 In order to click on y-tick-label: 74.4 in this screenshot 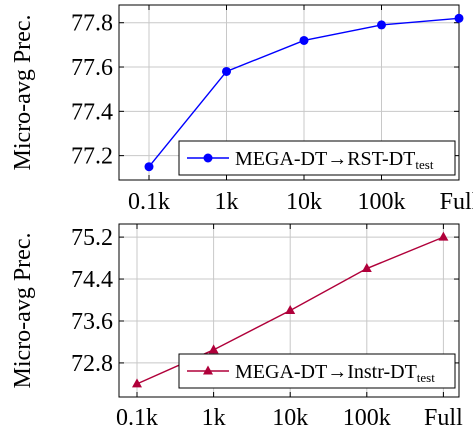, I will do `click(92, 280)`.